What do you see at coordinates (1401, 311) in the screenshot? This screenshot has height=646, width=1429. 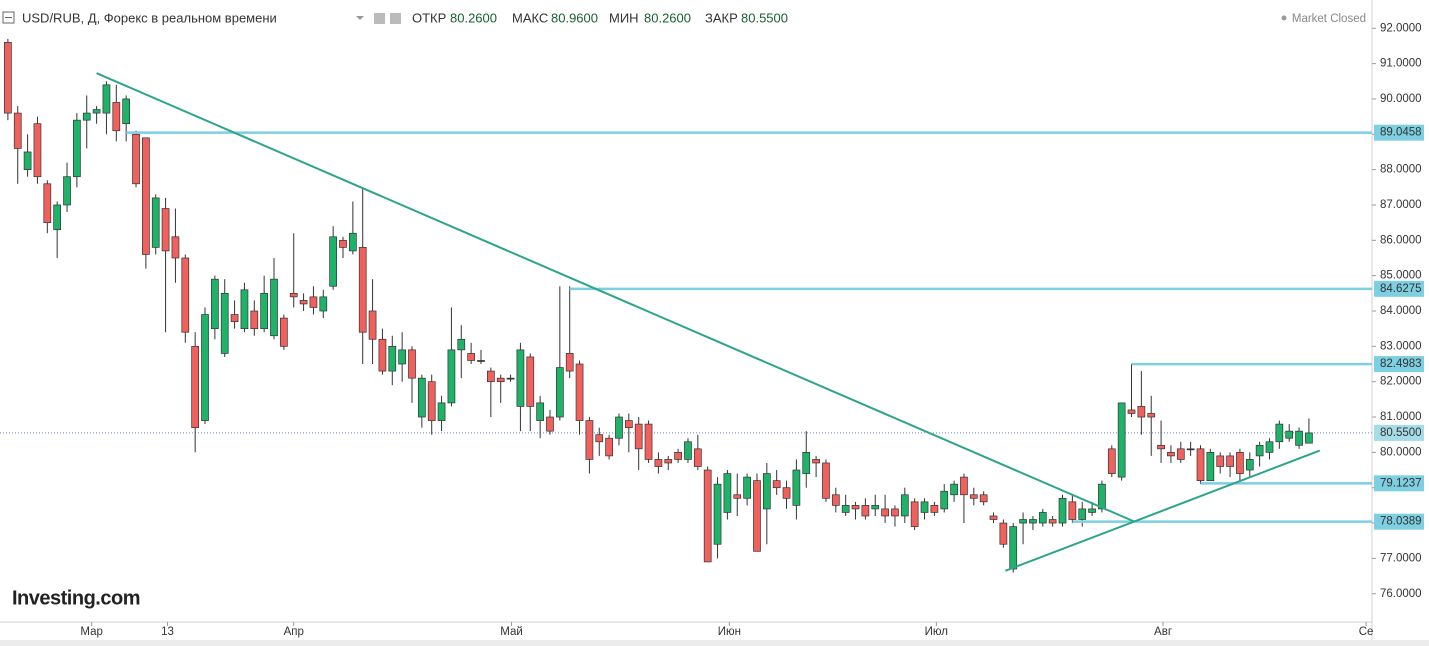 I see `y-tick-label: 84.0000` at bounding box center [1401, 311].